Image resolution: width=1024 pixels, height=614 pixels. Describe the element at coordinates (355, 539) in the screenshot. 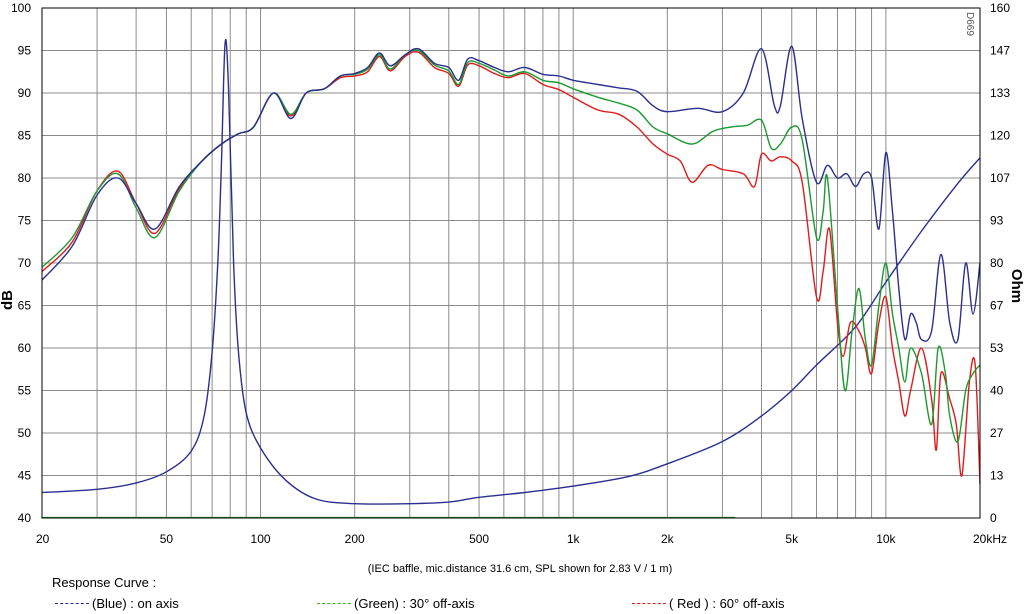

I see `x-tick-label: 200` at that location.